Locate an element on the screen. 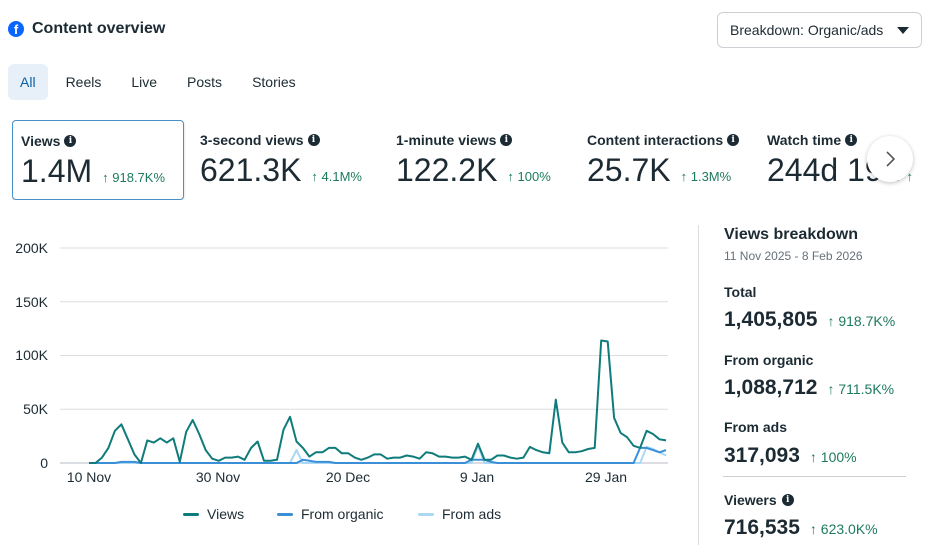 The image size is (927, 545). views-series-line is located at coordinates (378, 401).